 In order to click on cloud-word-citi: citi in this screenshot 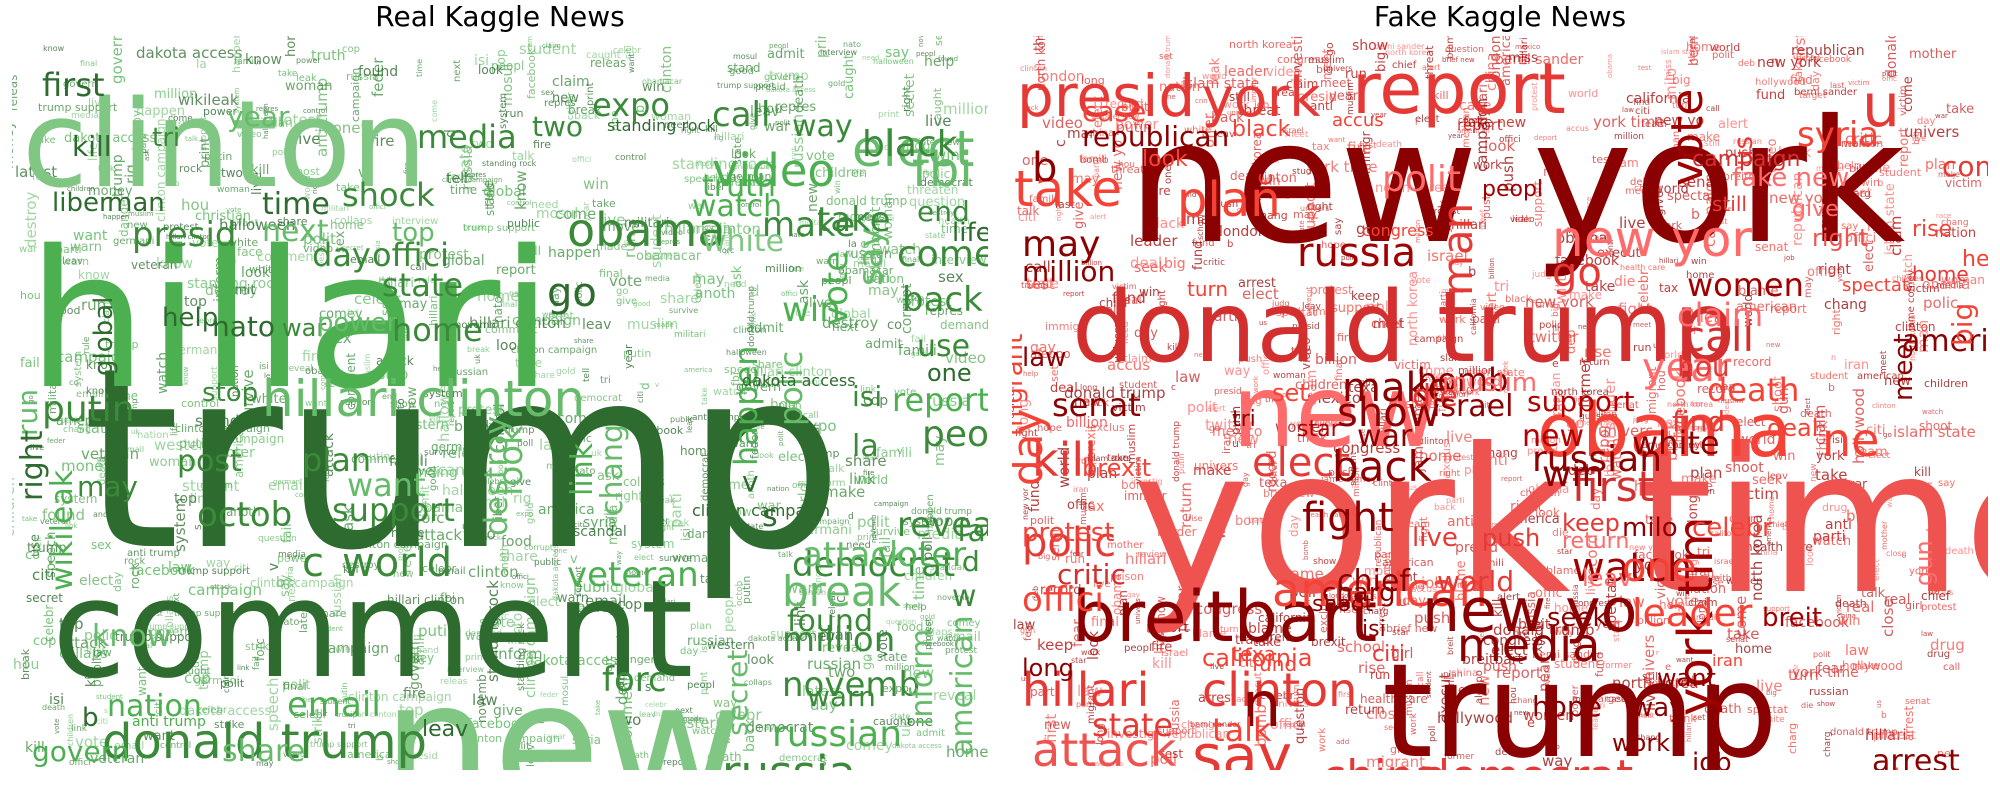, I will do `click(1485, 406)`.